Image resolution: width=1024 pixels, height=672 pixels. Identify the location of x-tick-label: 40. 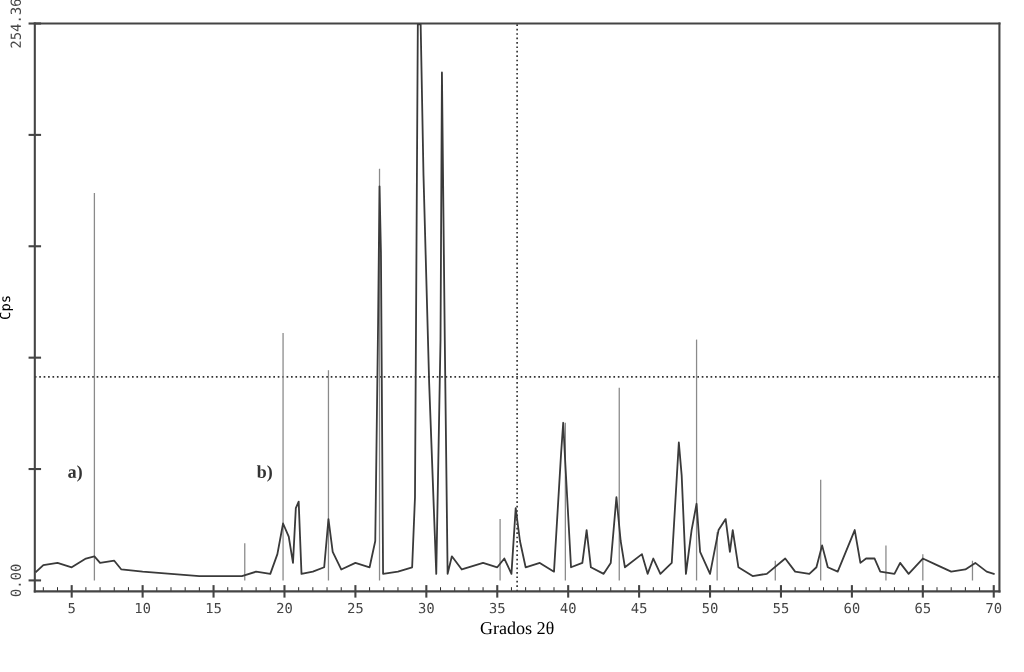
(568, 608).